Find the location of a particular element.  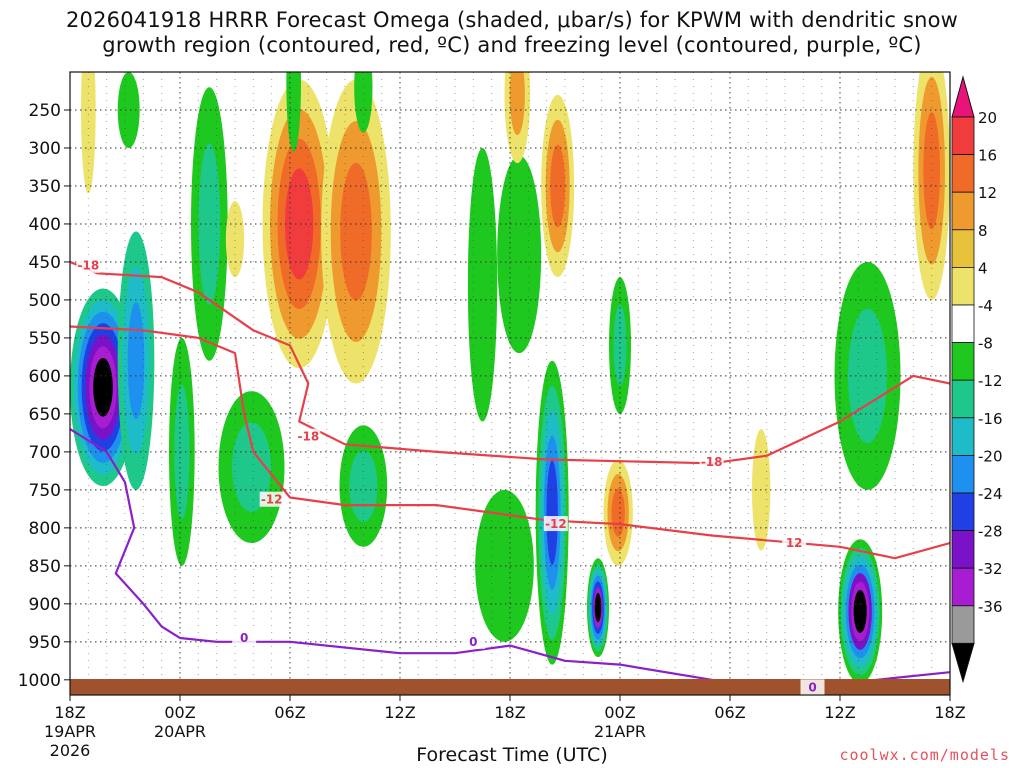

ground-surface is located at coordinates (510, 687).